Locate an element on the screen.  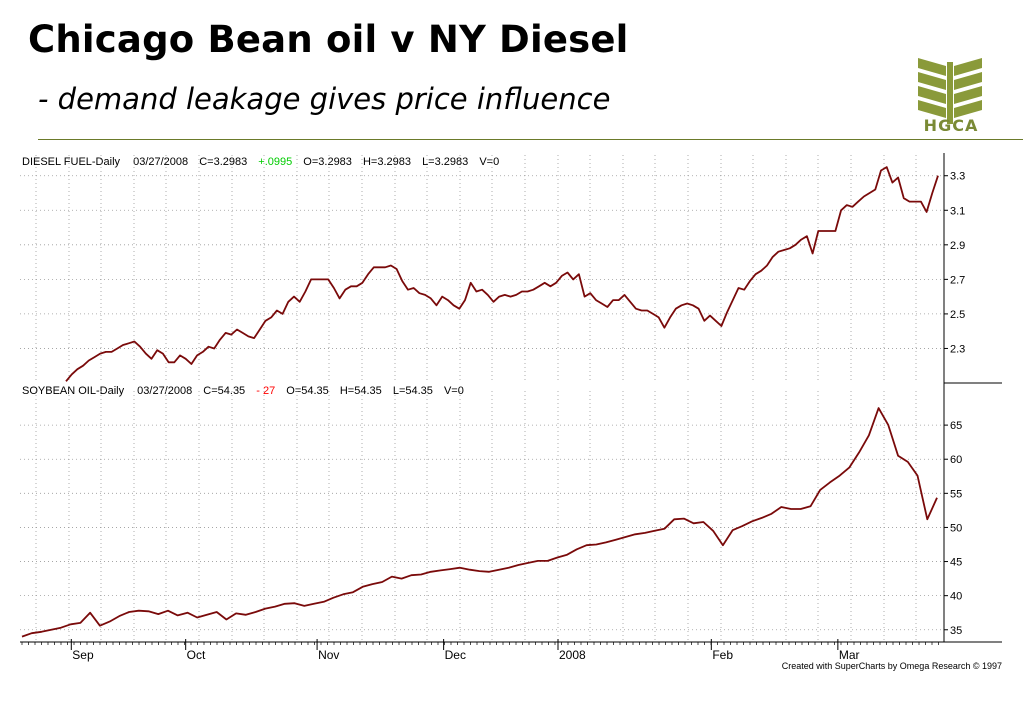
ytick-label: 3.1 is located at coordinates (957, 211).